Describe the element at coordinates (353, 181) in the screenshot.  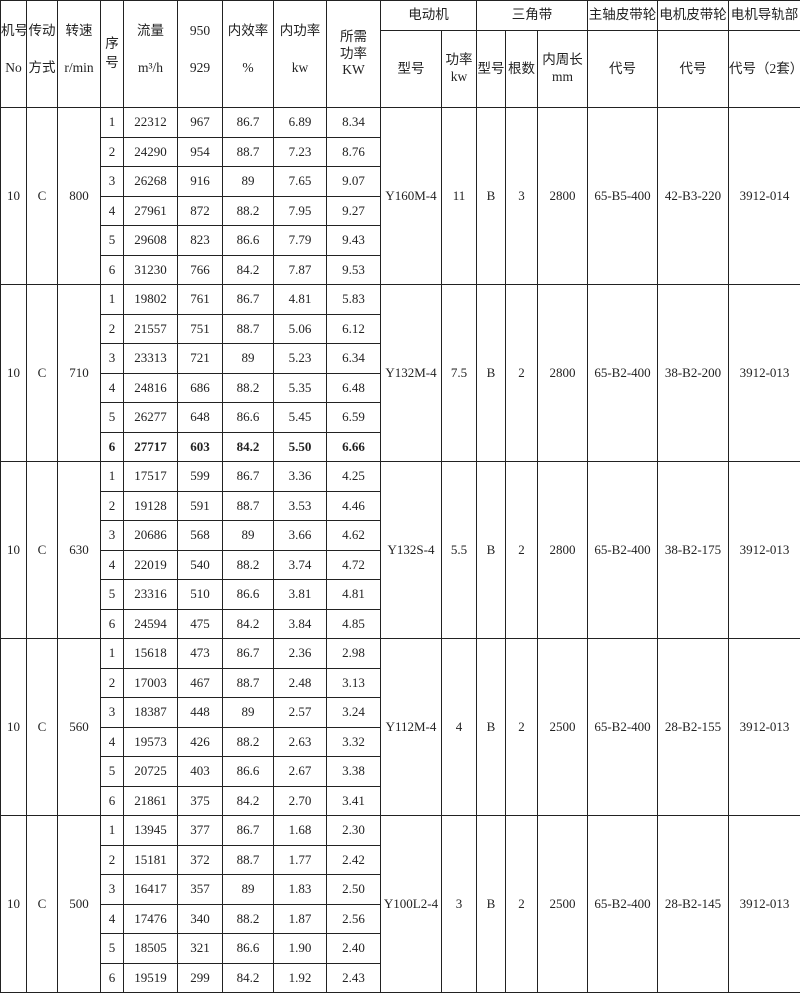
I see `required-power-cell: 9.07` at that location.